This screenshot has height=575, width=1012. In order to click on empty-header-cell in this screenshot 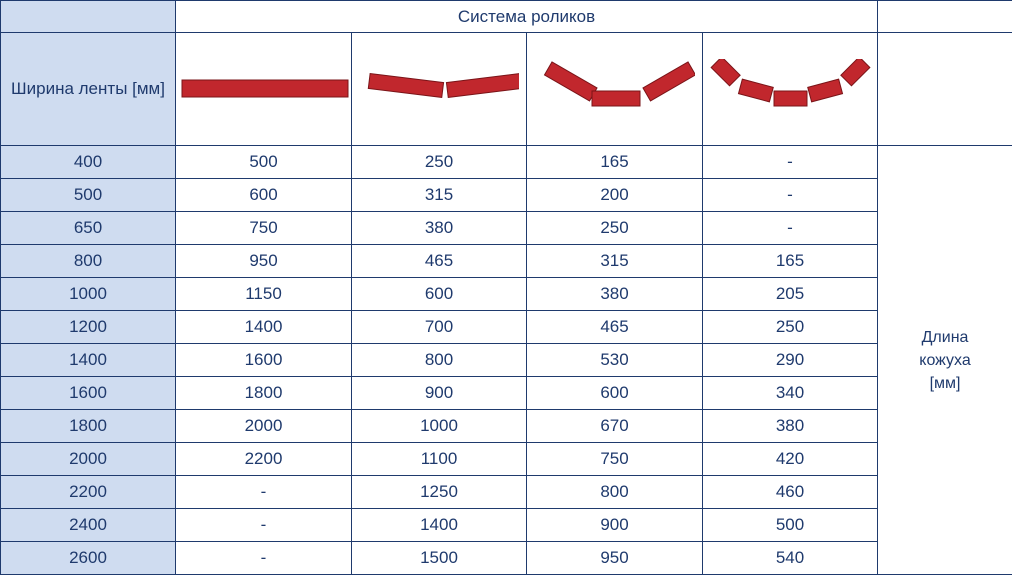, I will do `click(945, 17)`.